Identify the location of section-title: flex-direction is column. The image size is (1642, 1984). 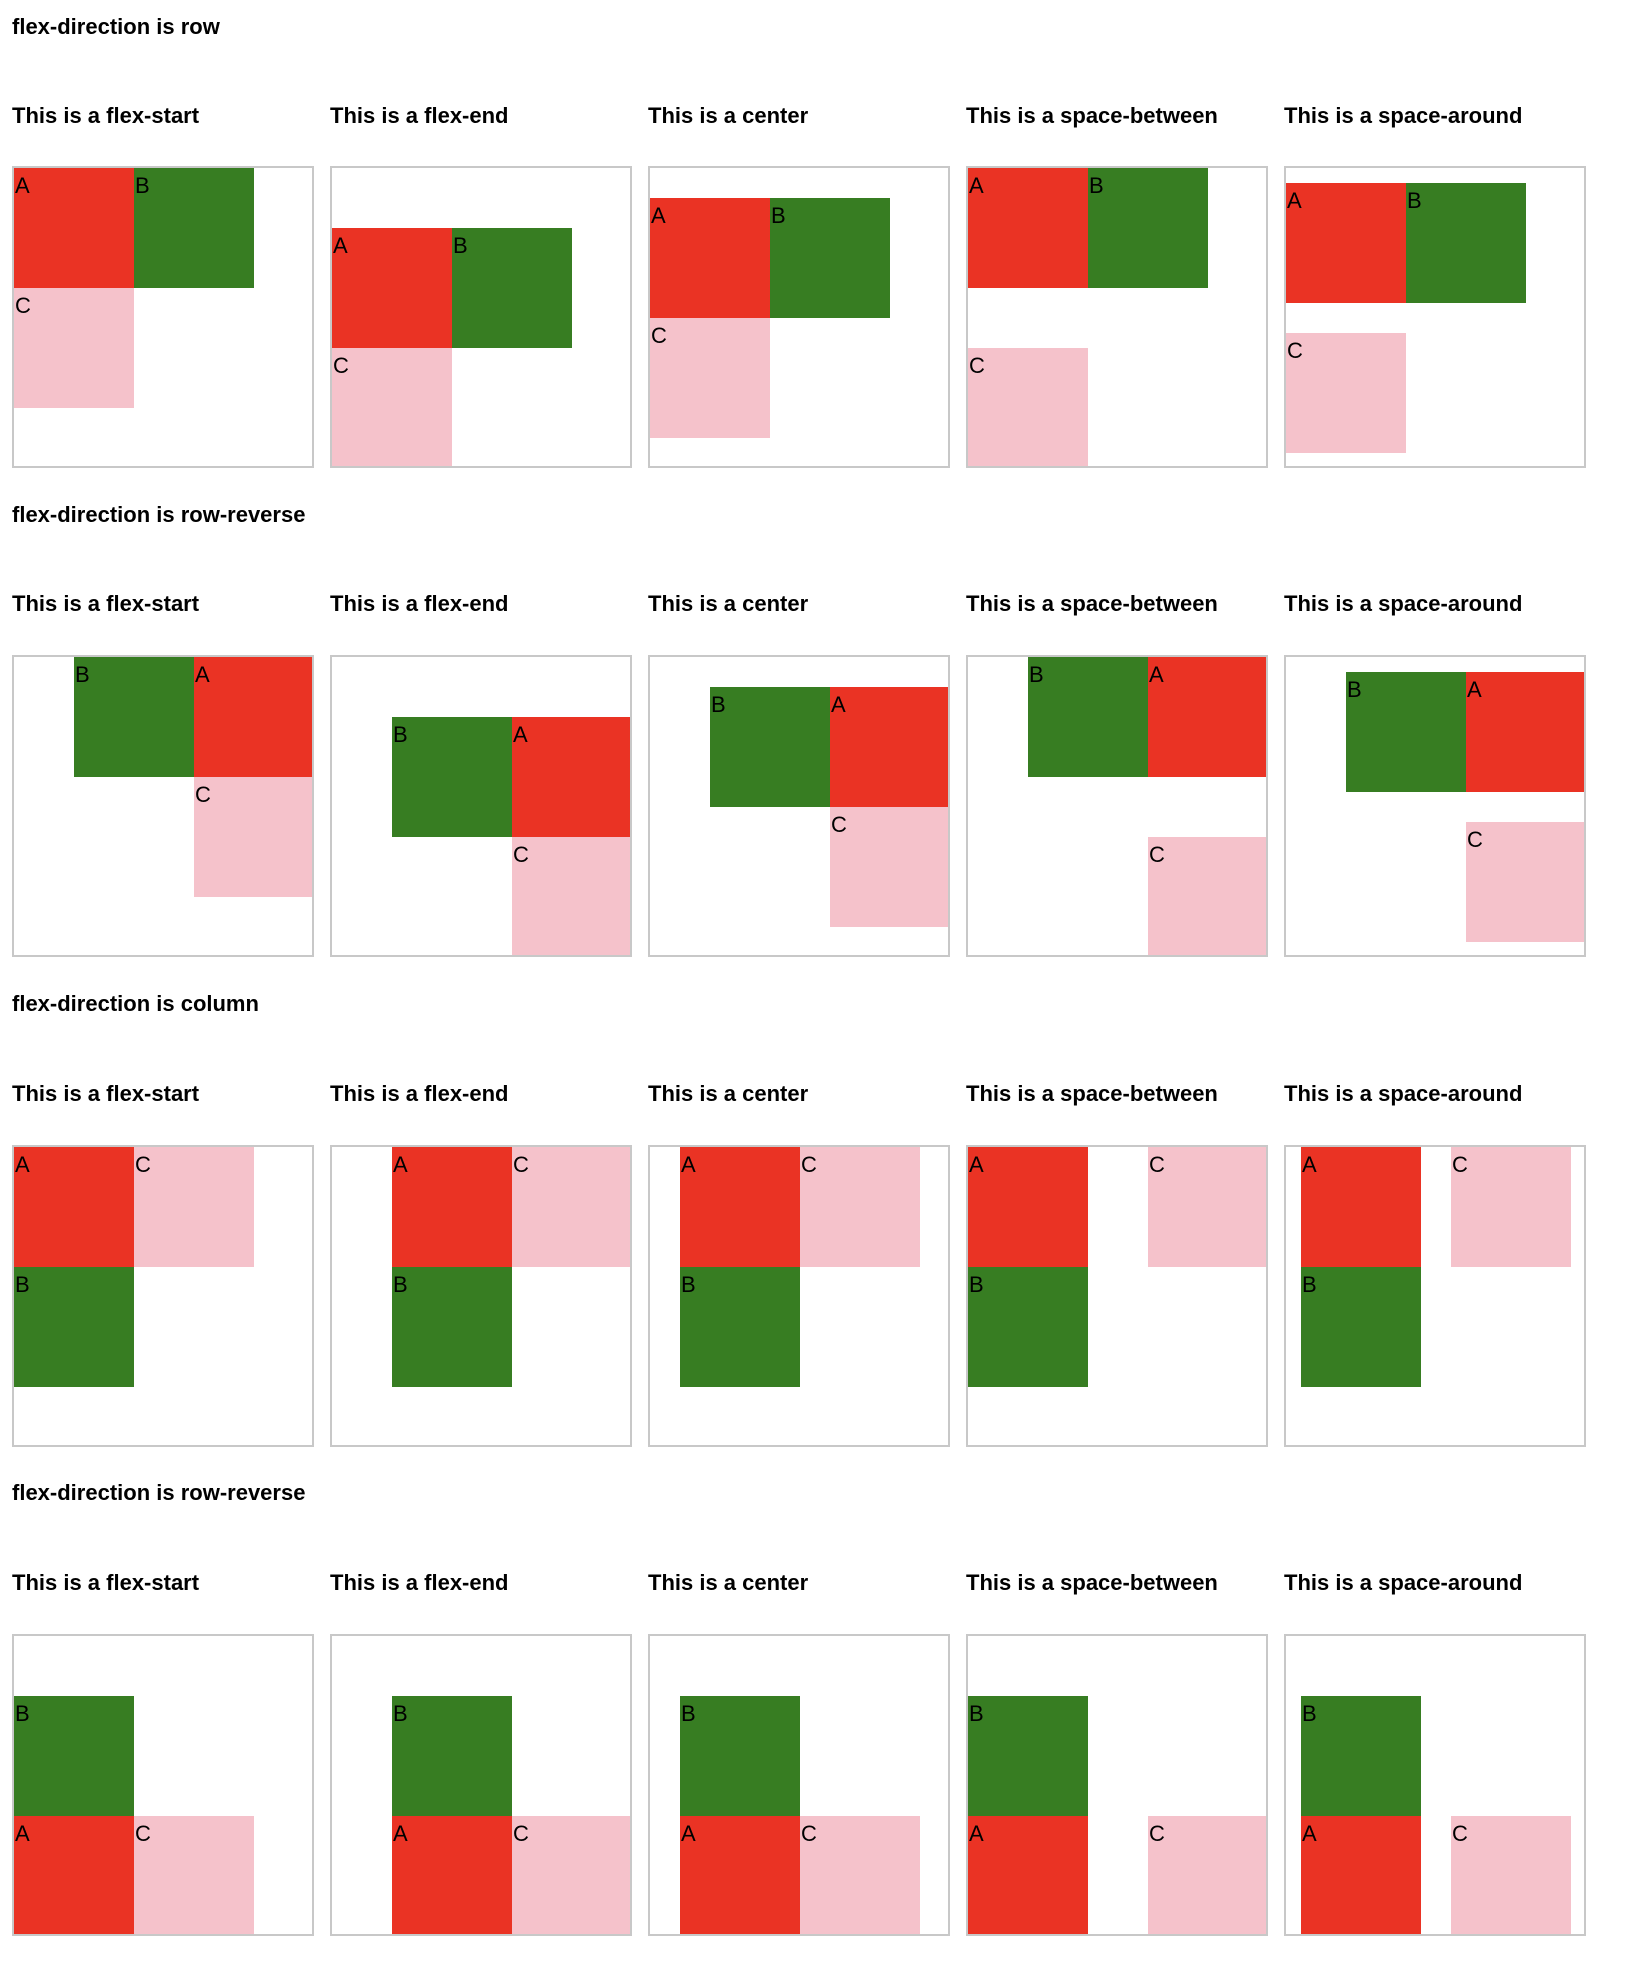
(135, 1003).